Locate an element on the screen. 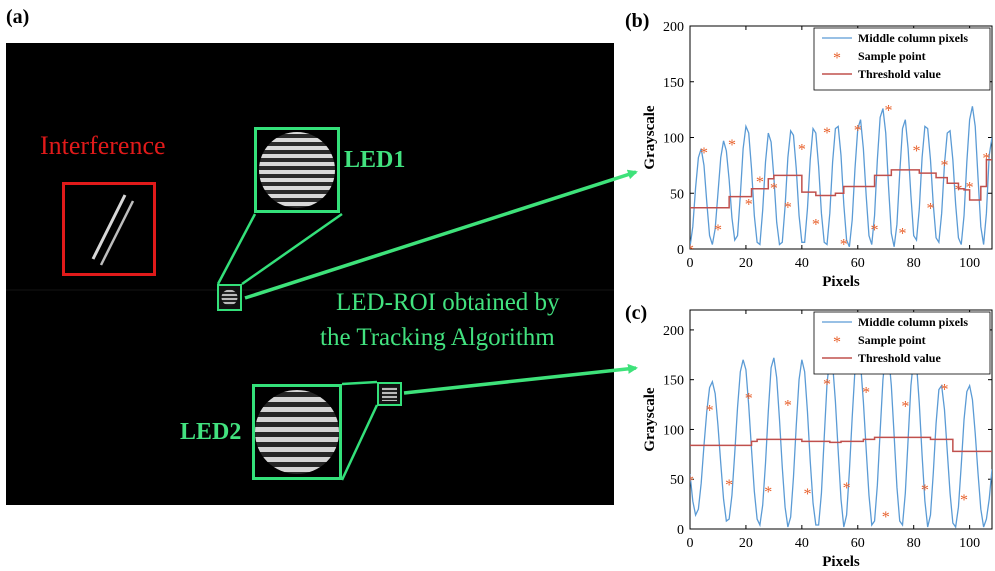  panel-label-c: (c) is located at coordinates (636, 313).